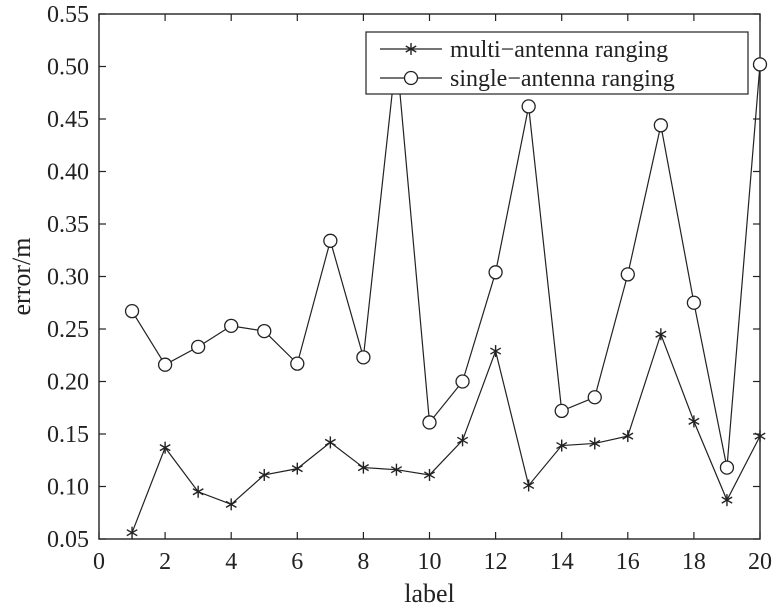  What do you see at coordinates (231, 562) in the screenshot?
I see `x-tick-label: 4` at bounding box center [231, 562].